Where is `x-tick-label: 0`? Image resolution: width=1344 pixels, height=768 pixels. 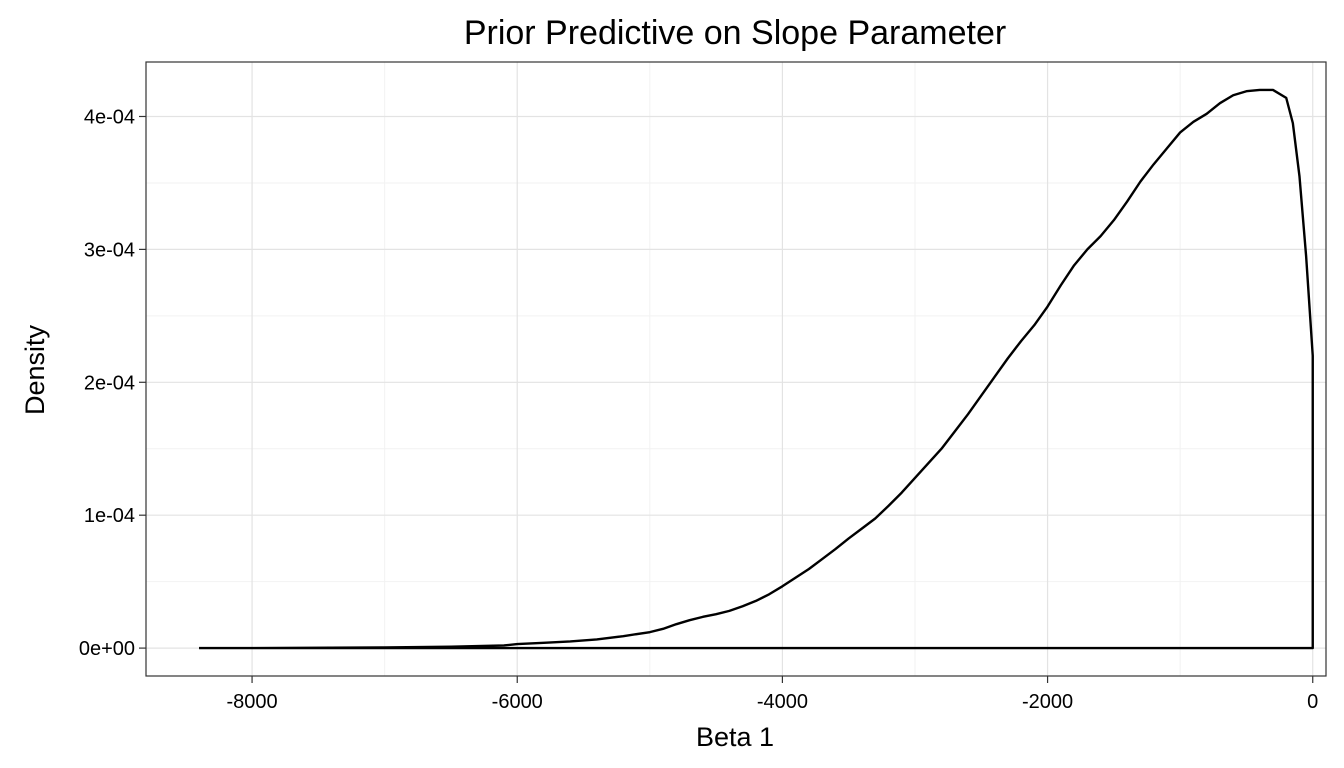 x-tick-label: 0 is located at coordinates (1312, 702).